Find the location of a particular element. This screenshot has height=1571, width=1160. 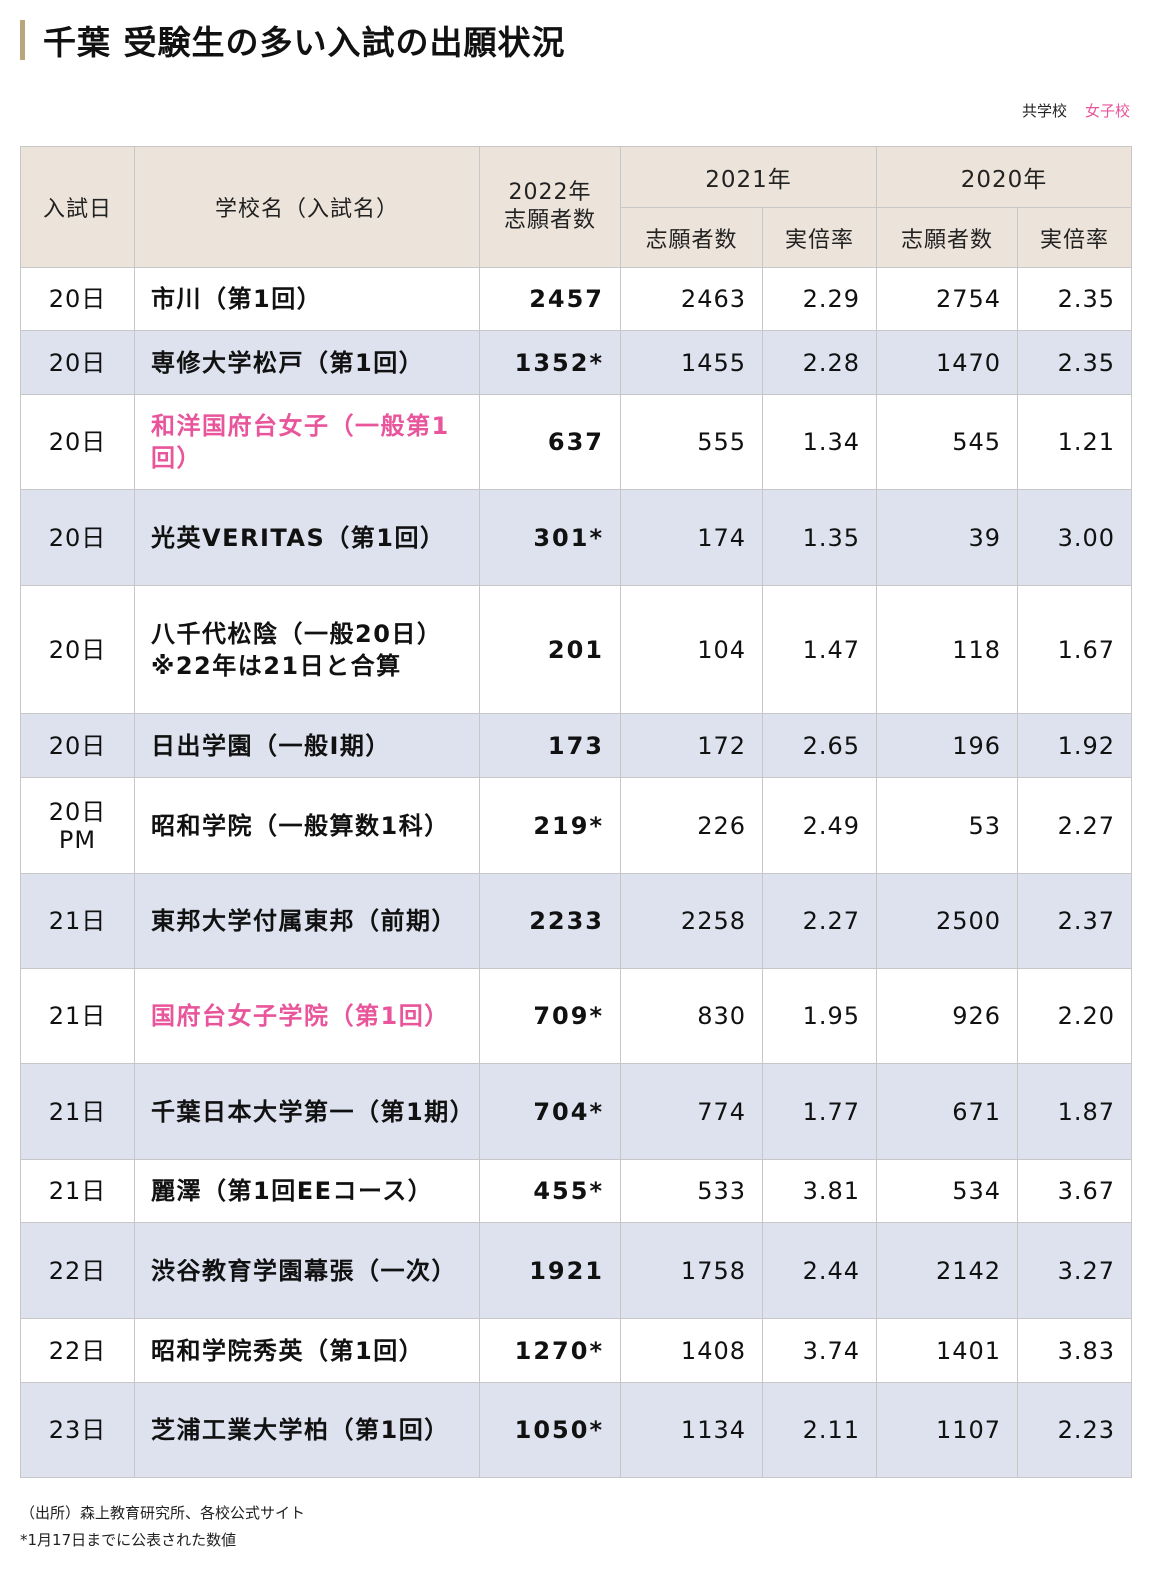

cell-date: 22日 is located at coordinates (77, 1270).